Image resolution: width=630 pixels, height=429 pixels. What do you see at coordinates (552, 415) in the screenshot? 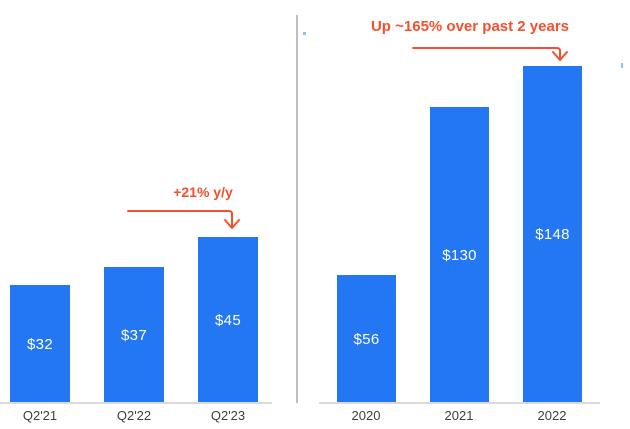
I see `x-axis-label-2022: 2022` at bounding box center [552, 415].